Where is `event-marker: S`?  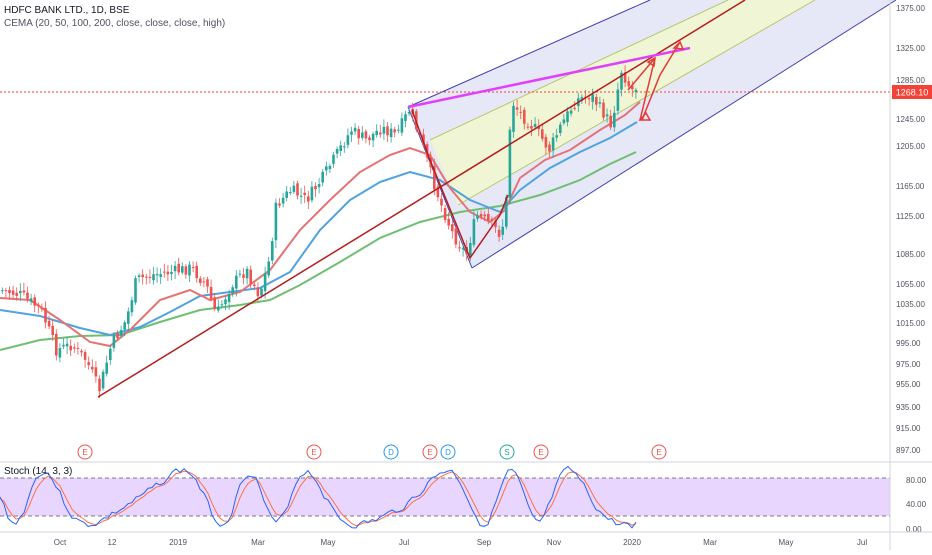 event-marker: S is located at coordinates (507, 452).